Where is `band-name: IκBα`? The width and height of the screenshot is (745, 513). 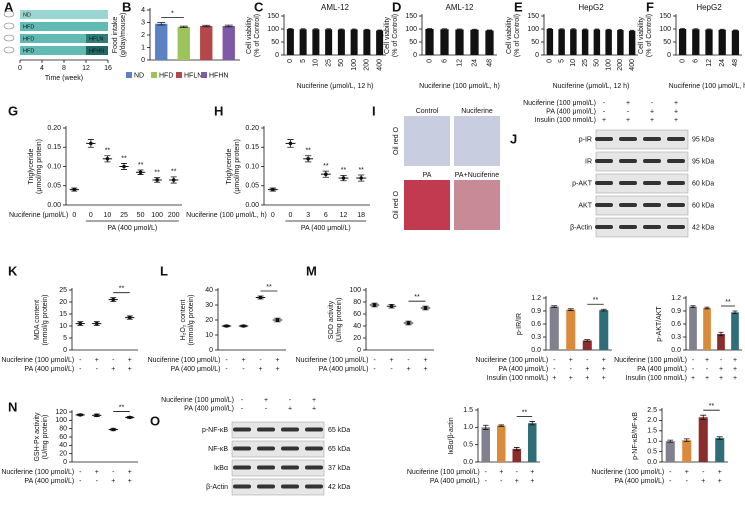
band-name: IκBα is located at coordinates (221, 468).